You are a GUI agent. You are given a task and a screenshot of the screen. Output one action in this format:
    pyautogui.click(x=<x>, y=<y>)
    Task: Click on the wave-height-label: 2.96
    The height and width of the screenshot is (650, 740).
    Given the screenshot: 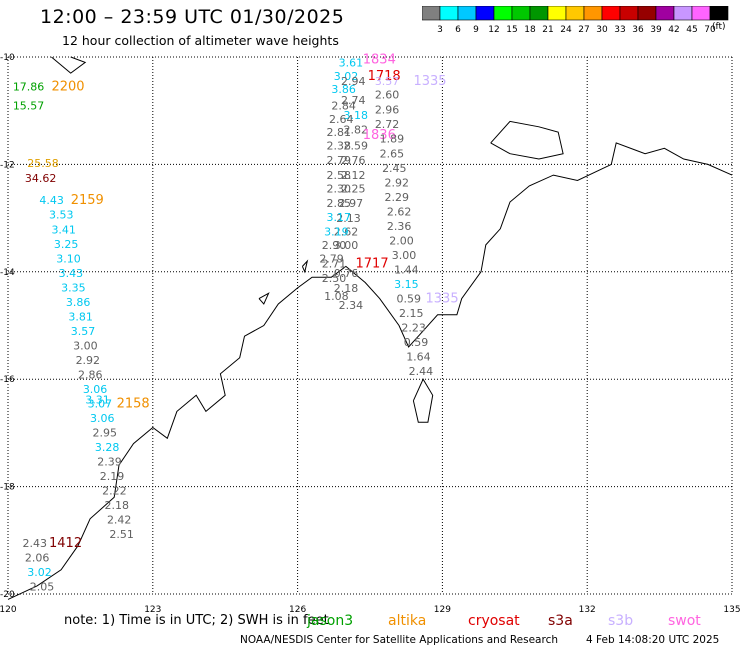 What is the action you would take?
    pyautogui.click(x=387, y=110)
    